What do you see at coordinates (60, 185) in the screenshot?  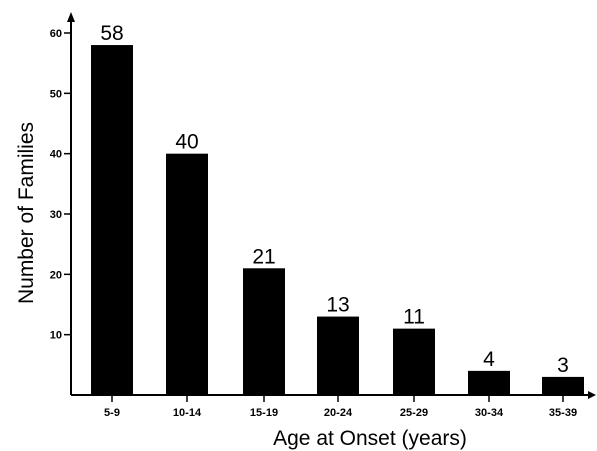 I see `y-ticks: 10 20 30 40 50 60` at bounding box center [60, 185].